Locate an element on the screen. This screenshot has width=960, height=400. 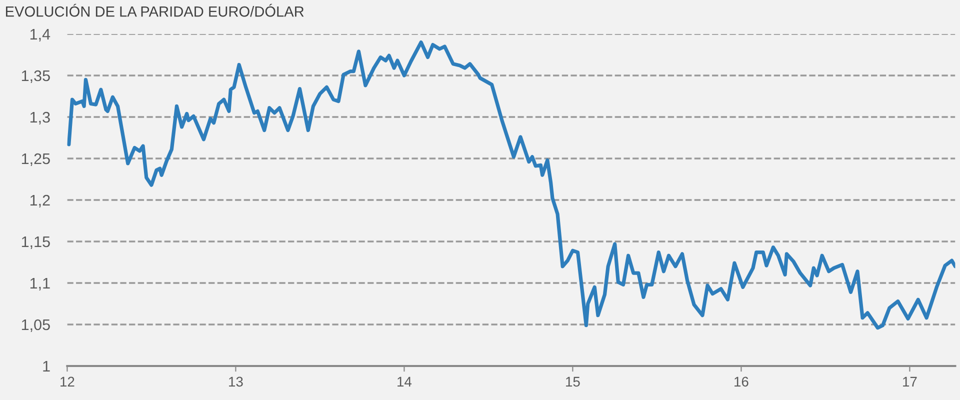
y-tick-label: 1 is located at coordinates (46, 366).